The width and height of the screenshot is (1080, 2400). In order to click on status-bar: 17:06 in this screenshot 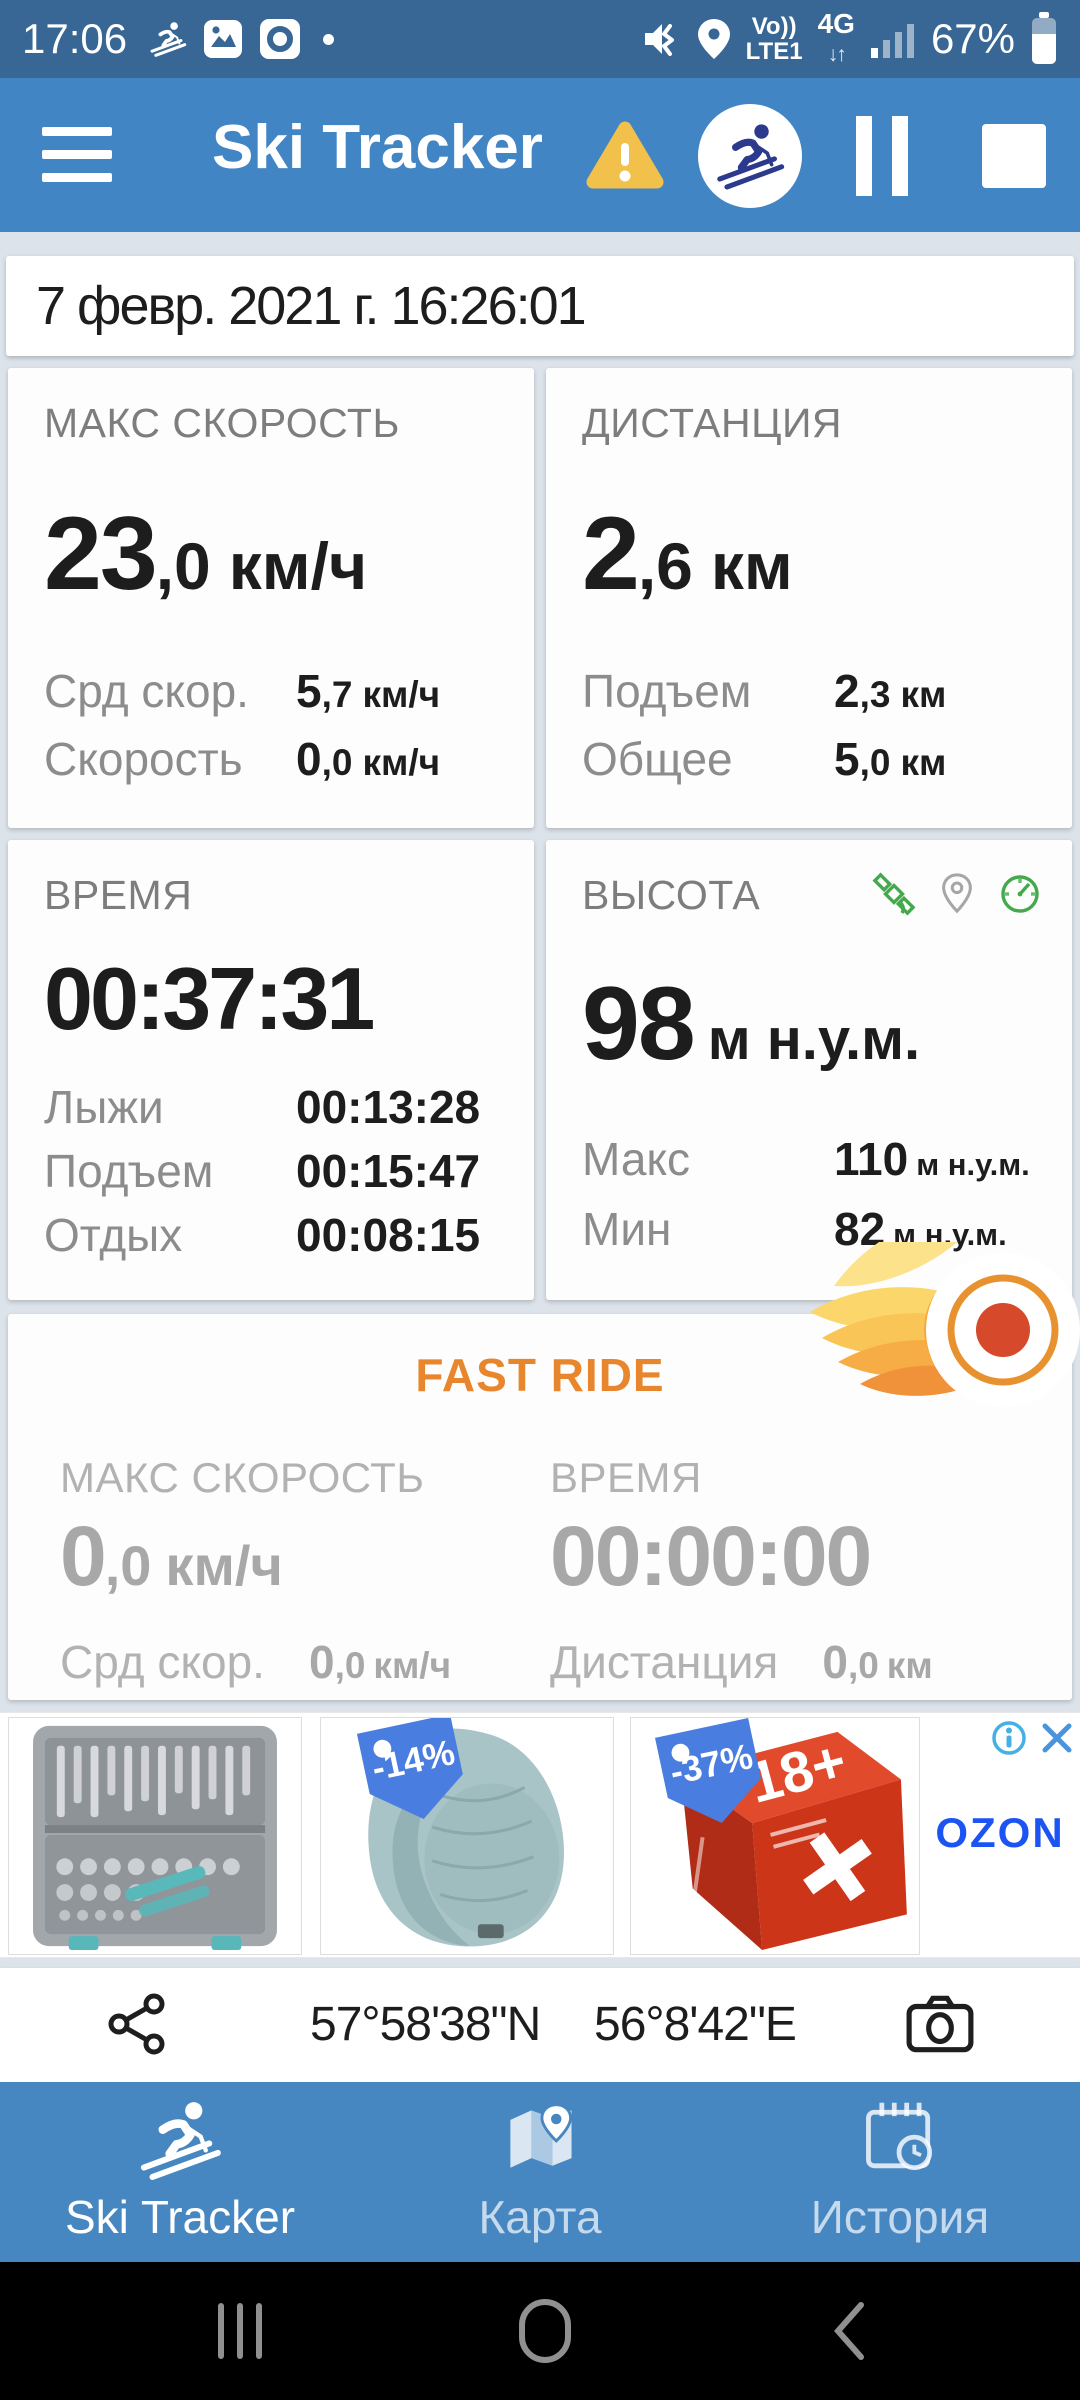, I will do `click(540, 39)`.